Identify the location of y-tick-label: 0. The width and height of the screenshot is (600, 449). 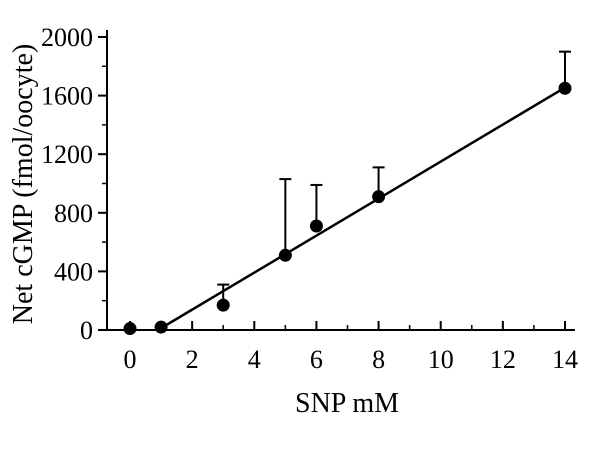
(86, 330).